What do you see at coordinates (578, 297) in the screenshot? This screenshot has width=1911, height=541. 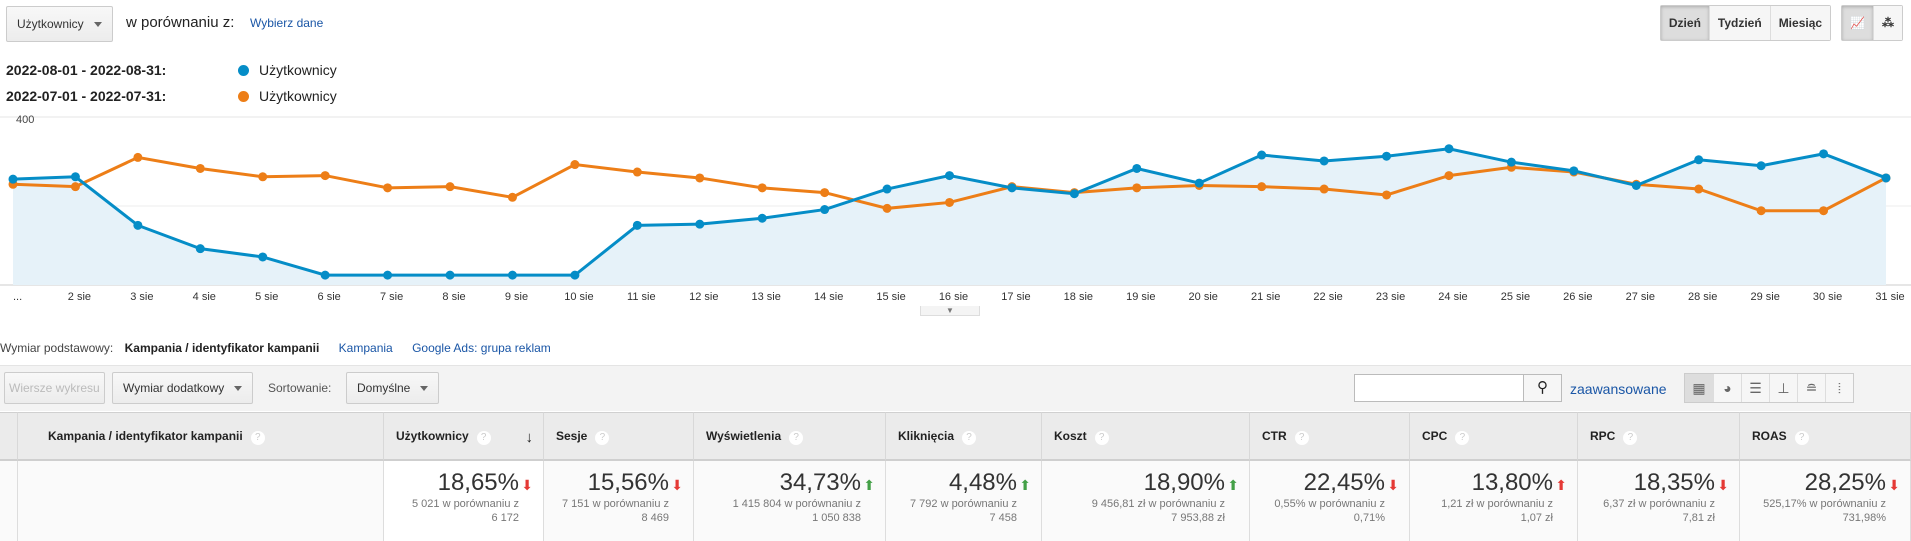 I see `x-tick-label: 10 sie` at bounding box center [578, 297].